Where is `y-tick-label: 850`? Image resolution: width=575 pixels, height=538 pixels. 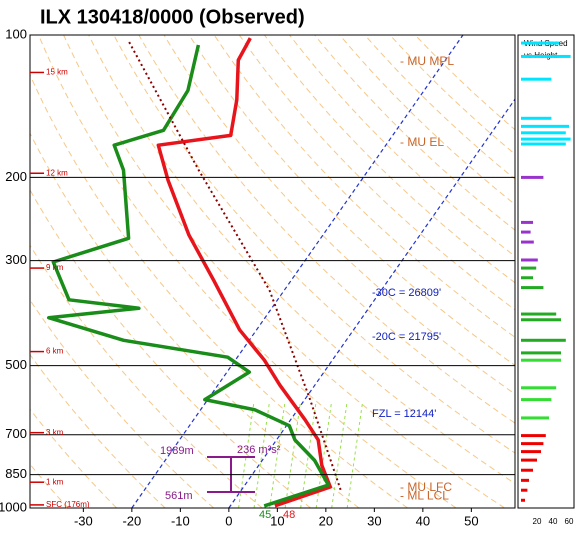
y-tick-label: 850 is located at coordinates (16, 473).